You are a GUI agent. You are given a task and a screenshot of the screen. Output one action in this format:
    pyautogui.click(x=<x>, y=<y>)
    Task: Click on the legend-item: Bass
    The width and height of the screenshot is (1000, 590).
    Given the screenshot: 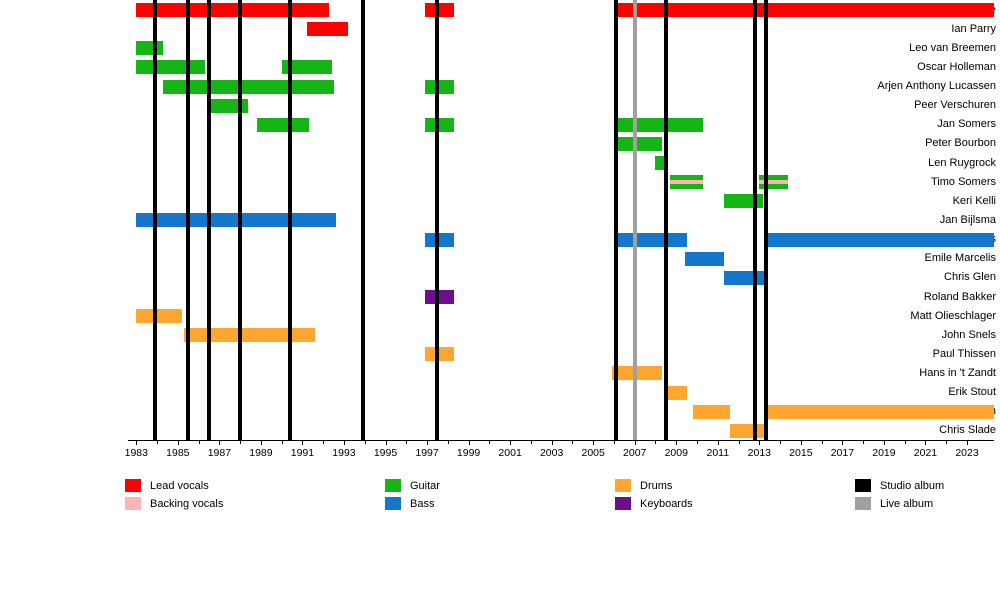 What is the action you would take?
    pyautogui.click(x=409, y=503)
    